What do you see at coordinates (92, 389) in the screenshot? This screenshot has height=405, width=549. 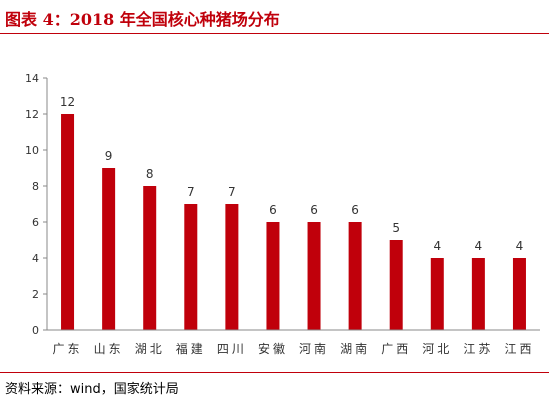 I see `source-note: 资料来源：wind，国家统计局` at bounding box center [92, 389].